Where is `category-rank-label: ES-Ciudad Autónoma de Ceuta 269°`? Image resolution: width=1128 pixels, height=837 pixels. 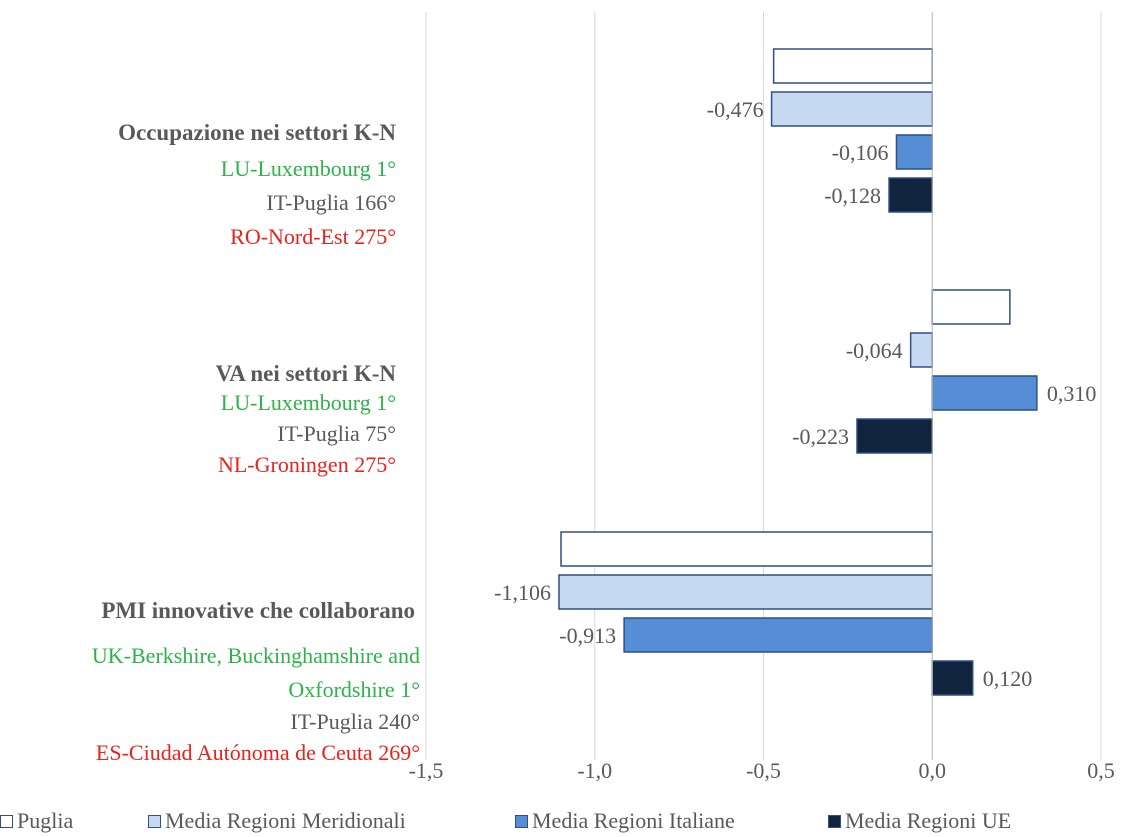 category-rank-label: ES-Ciudad Autónoma de Ceuta 269° is located at coordinates (258, 752).